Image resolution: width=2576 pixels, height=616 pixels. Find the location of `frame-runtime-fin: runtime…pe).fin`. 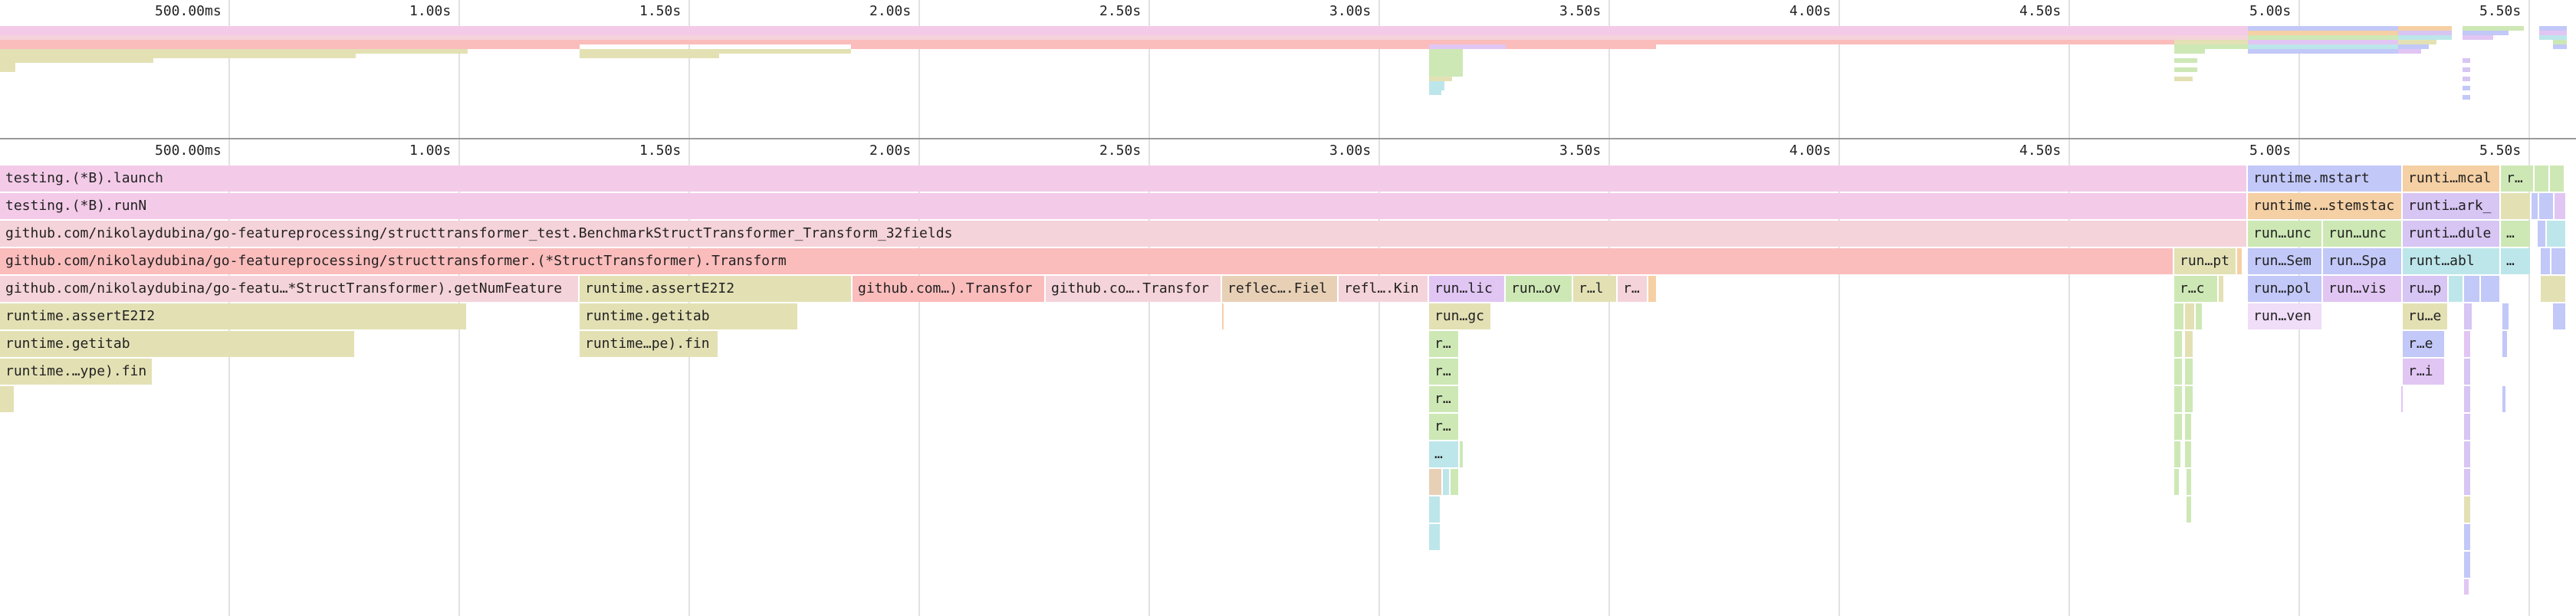

frame-runtime-fin: runtime…pe).fin is located at coordinates (649, 344).